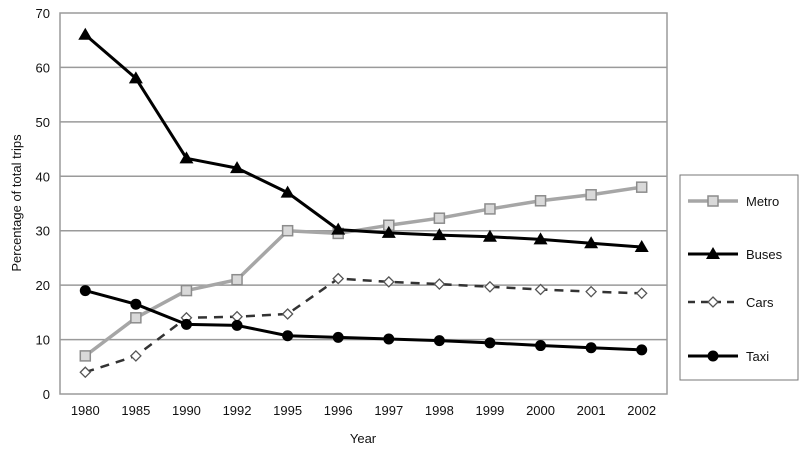 The width and height of the screenshot is (805, 454). What do you see at coordinates (757, 356) in the screenshot?
I see `legend-label-taxi: Taxi` at bounding box center [757, 356].